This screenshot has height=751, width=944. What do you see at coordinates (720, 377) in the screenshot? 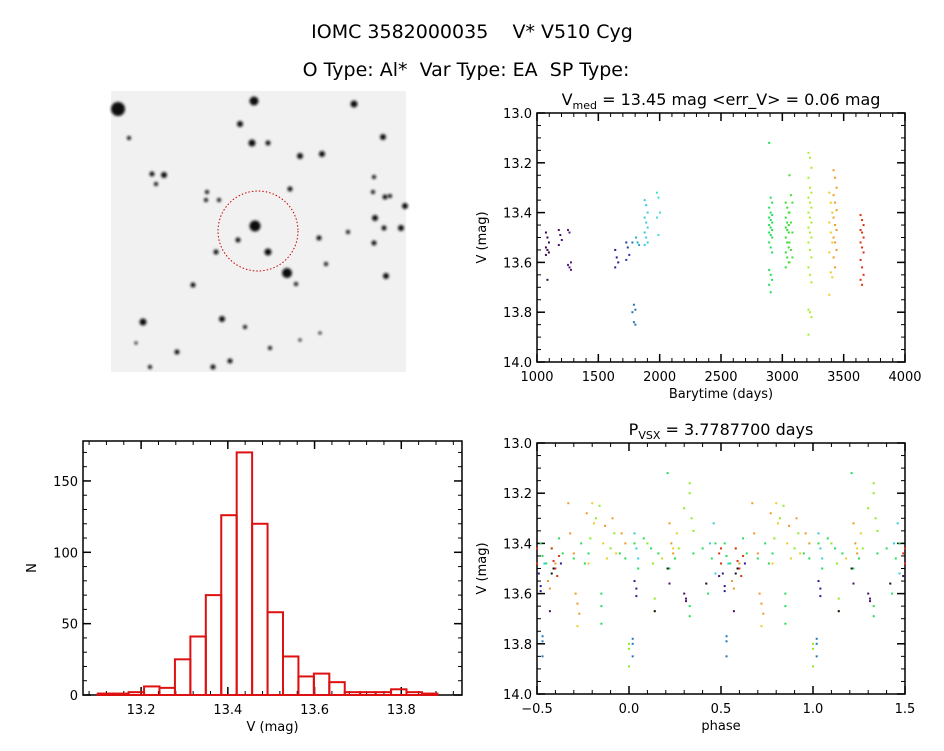
I see `x-tick-label: 2500` at bounding box center [720, 377].